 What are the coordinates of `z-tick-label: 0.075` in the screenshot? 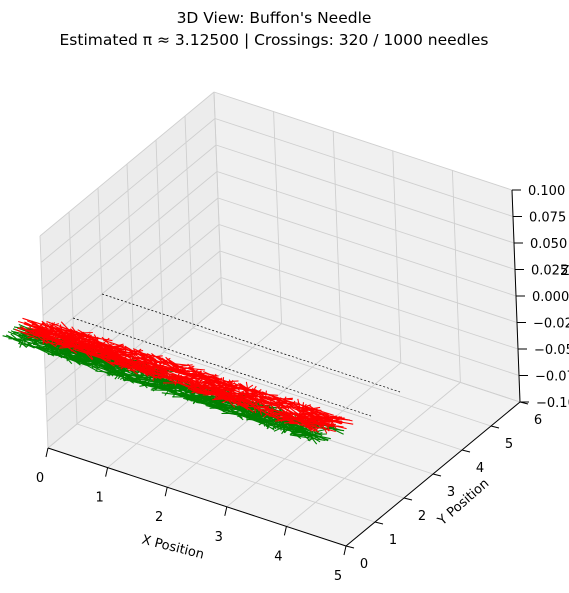 It's located at (547, 218).